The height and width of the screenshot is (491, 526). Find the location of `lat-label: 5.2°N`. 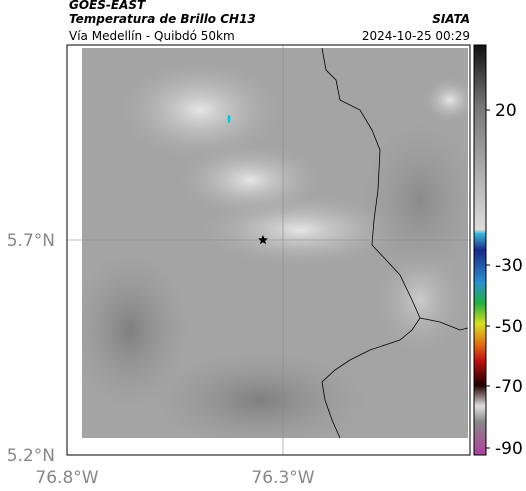

lat-label: 5.2°N is located at coordinates (31, 456).